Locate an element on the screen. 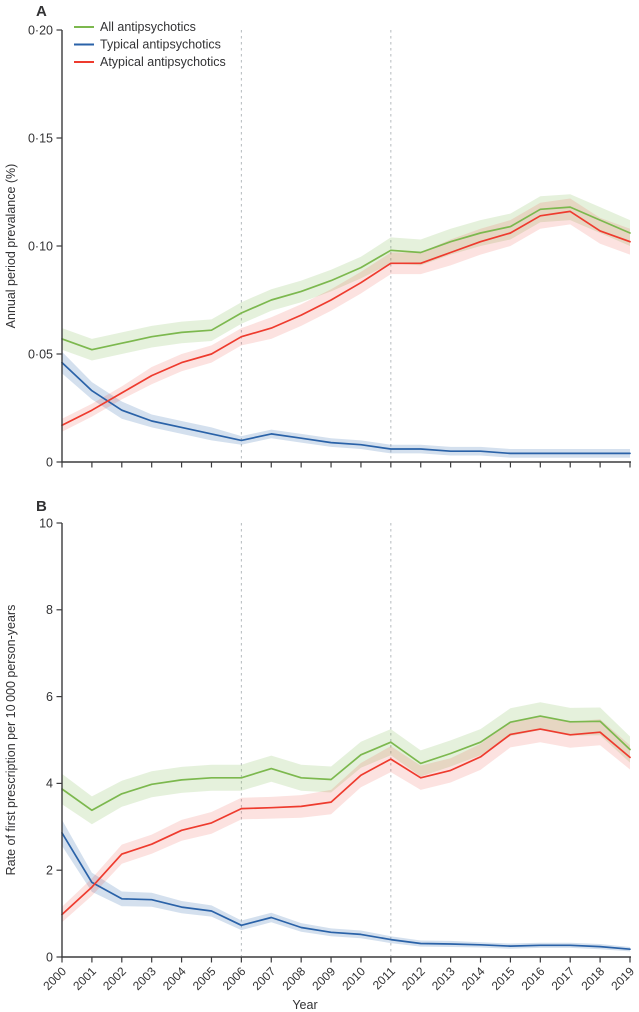 Image resolution: width=639 pixels, height=1012 pixels. panel-b-y-tick-label: 6 is located at coordinates (49, 697).